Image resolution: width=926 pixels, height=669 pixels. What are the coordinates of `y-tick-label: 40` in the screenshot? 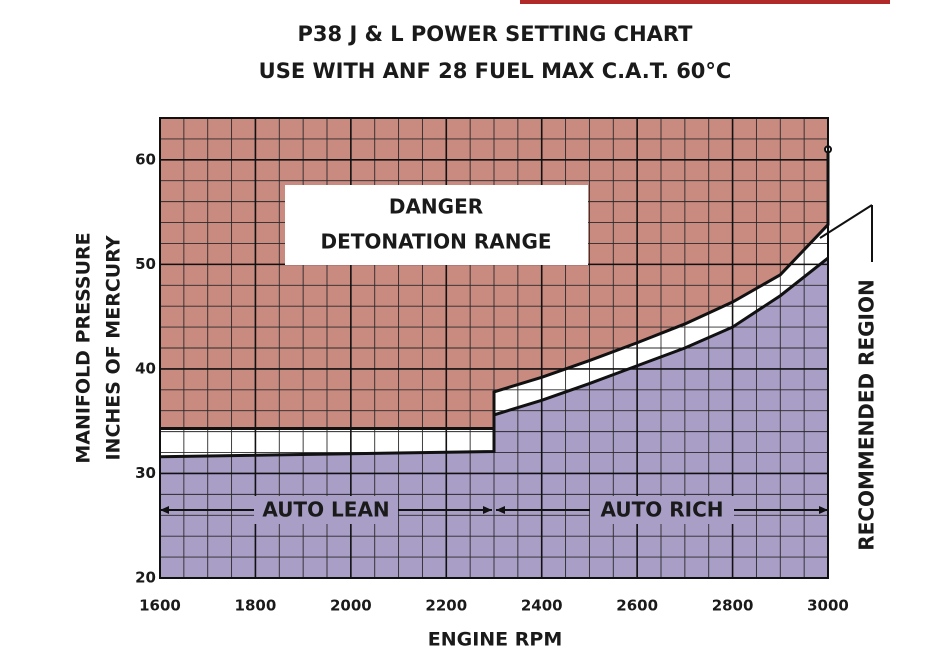 It's located at (145, 368).